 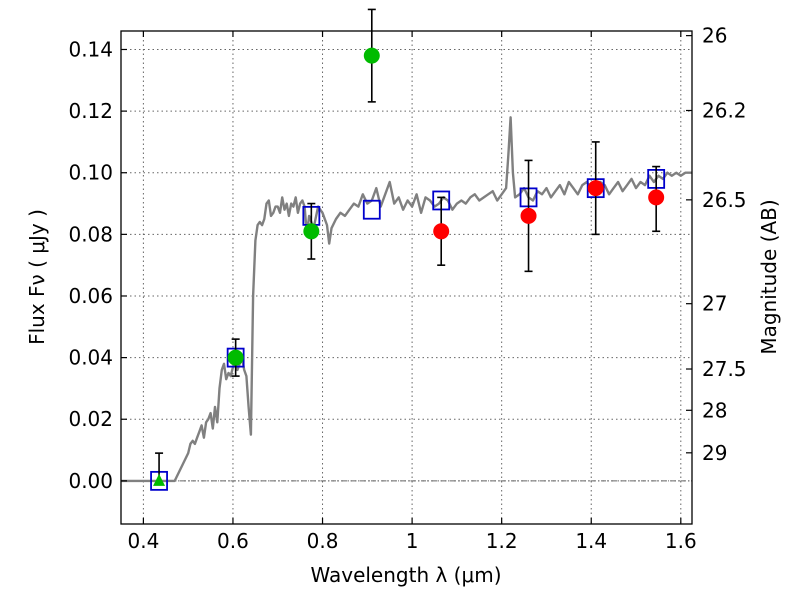 I want to click on x-tick-label: 0.6, so click(x=233, y=541).